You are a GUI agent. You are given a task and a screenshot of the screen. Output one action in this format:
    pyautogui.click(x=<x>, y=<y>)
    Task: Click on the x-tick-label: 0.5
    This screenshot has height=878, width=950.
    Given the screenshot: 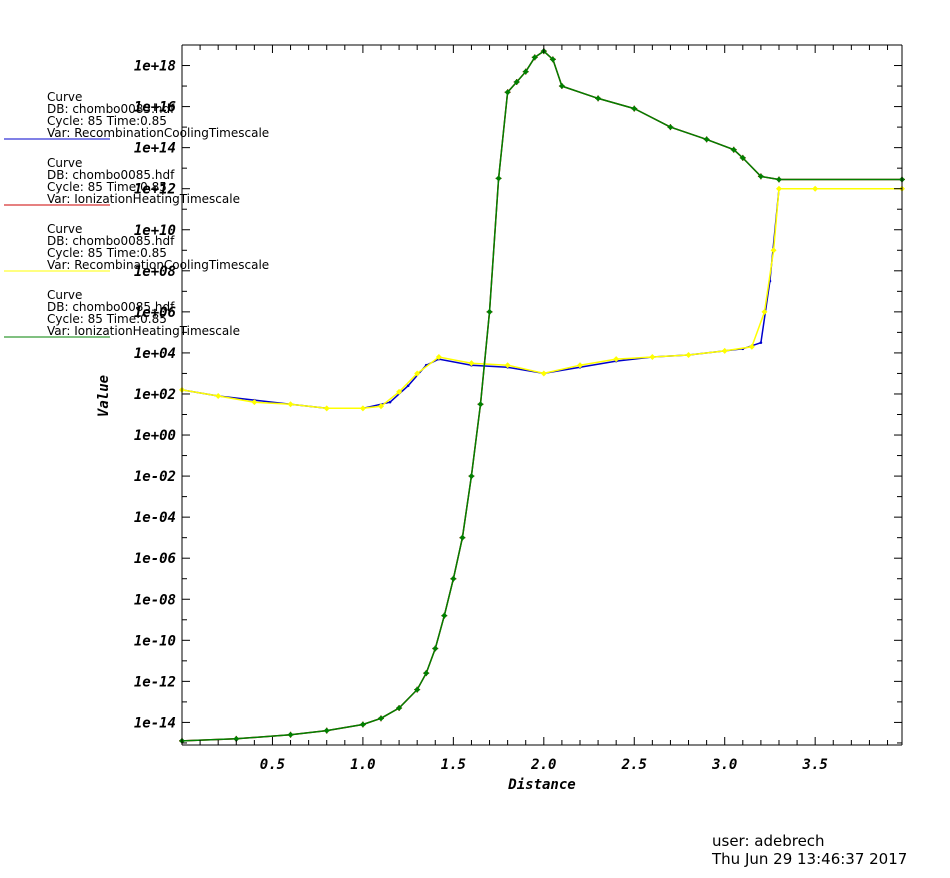 What is the action you would take?
    pyautogui.click(x=272, y=765)
    